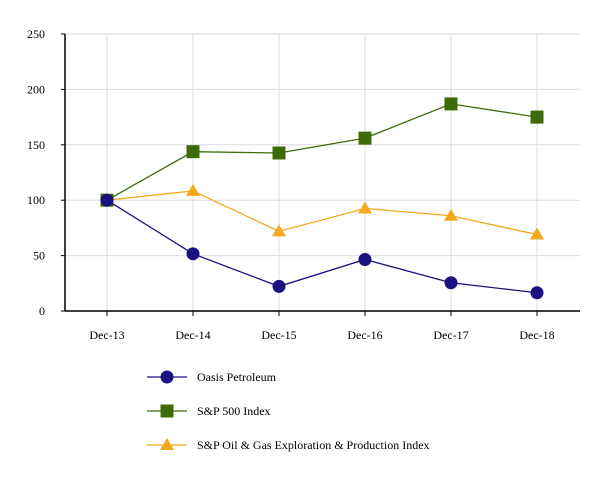 The height and width of the screenshot is (485, 613). Describe the element at coordinates (36, 89) in the screenshot. I see `y-tick-label: 200` at that location.